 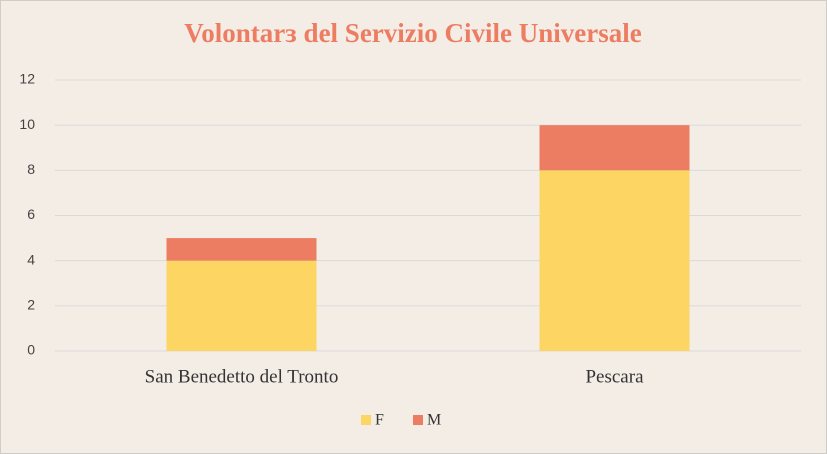 I want to click on chart-title: Volontarɜ del Servizio Civile Universale, so click(x=413, y=33).